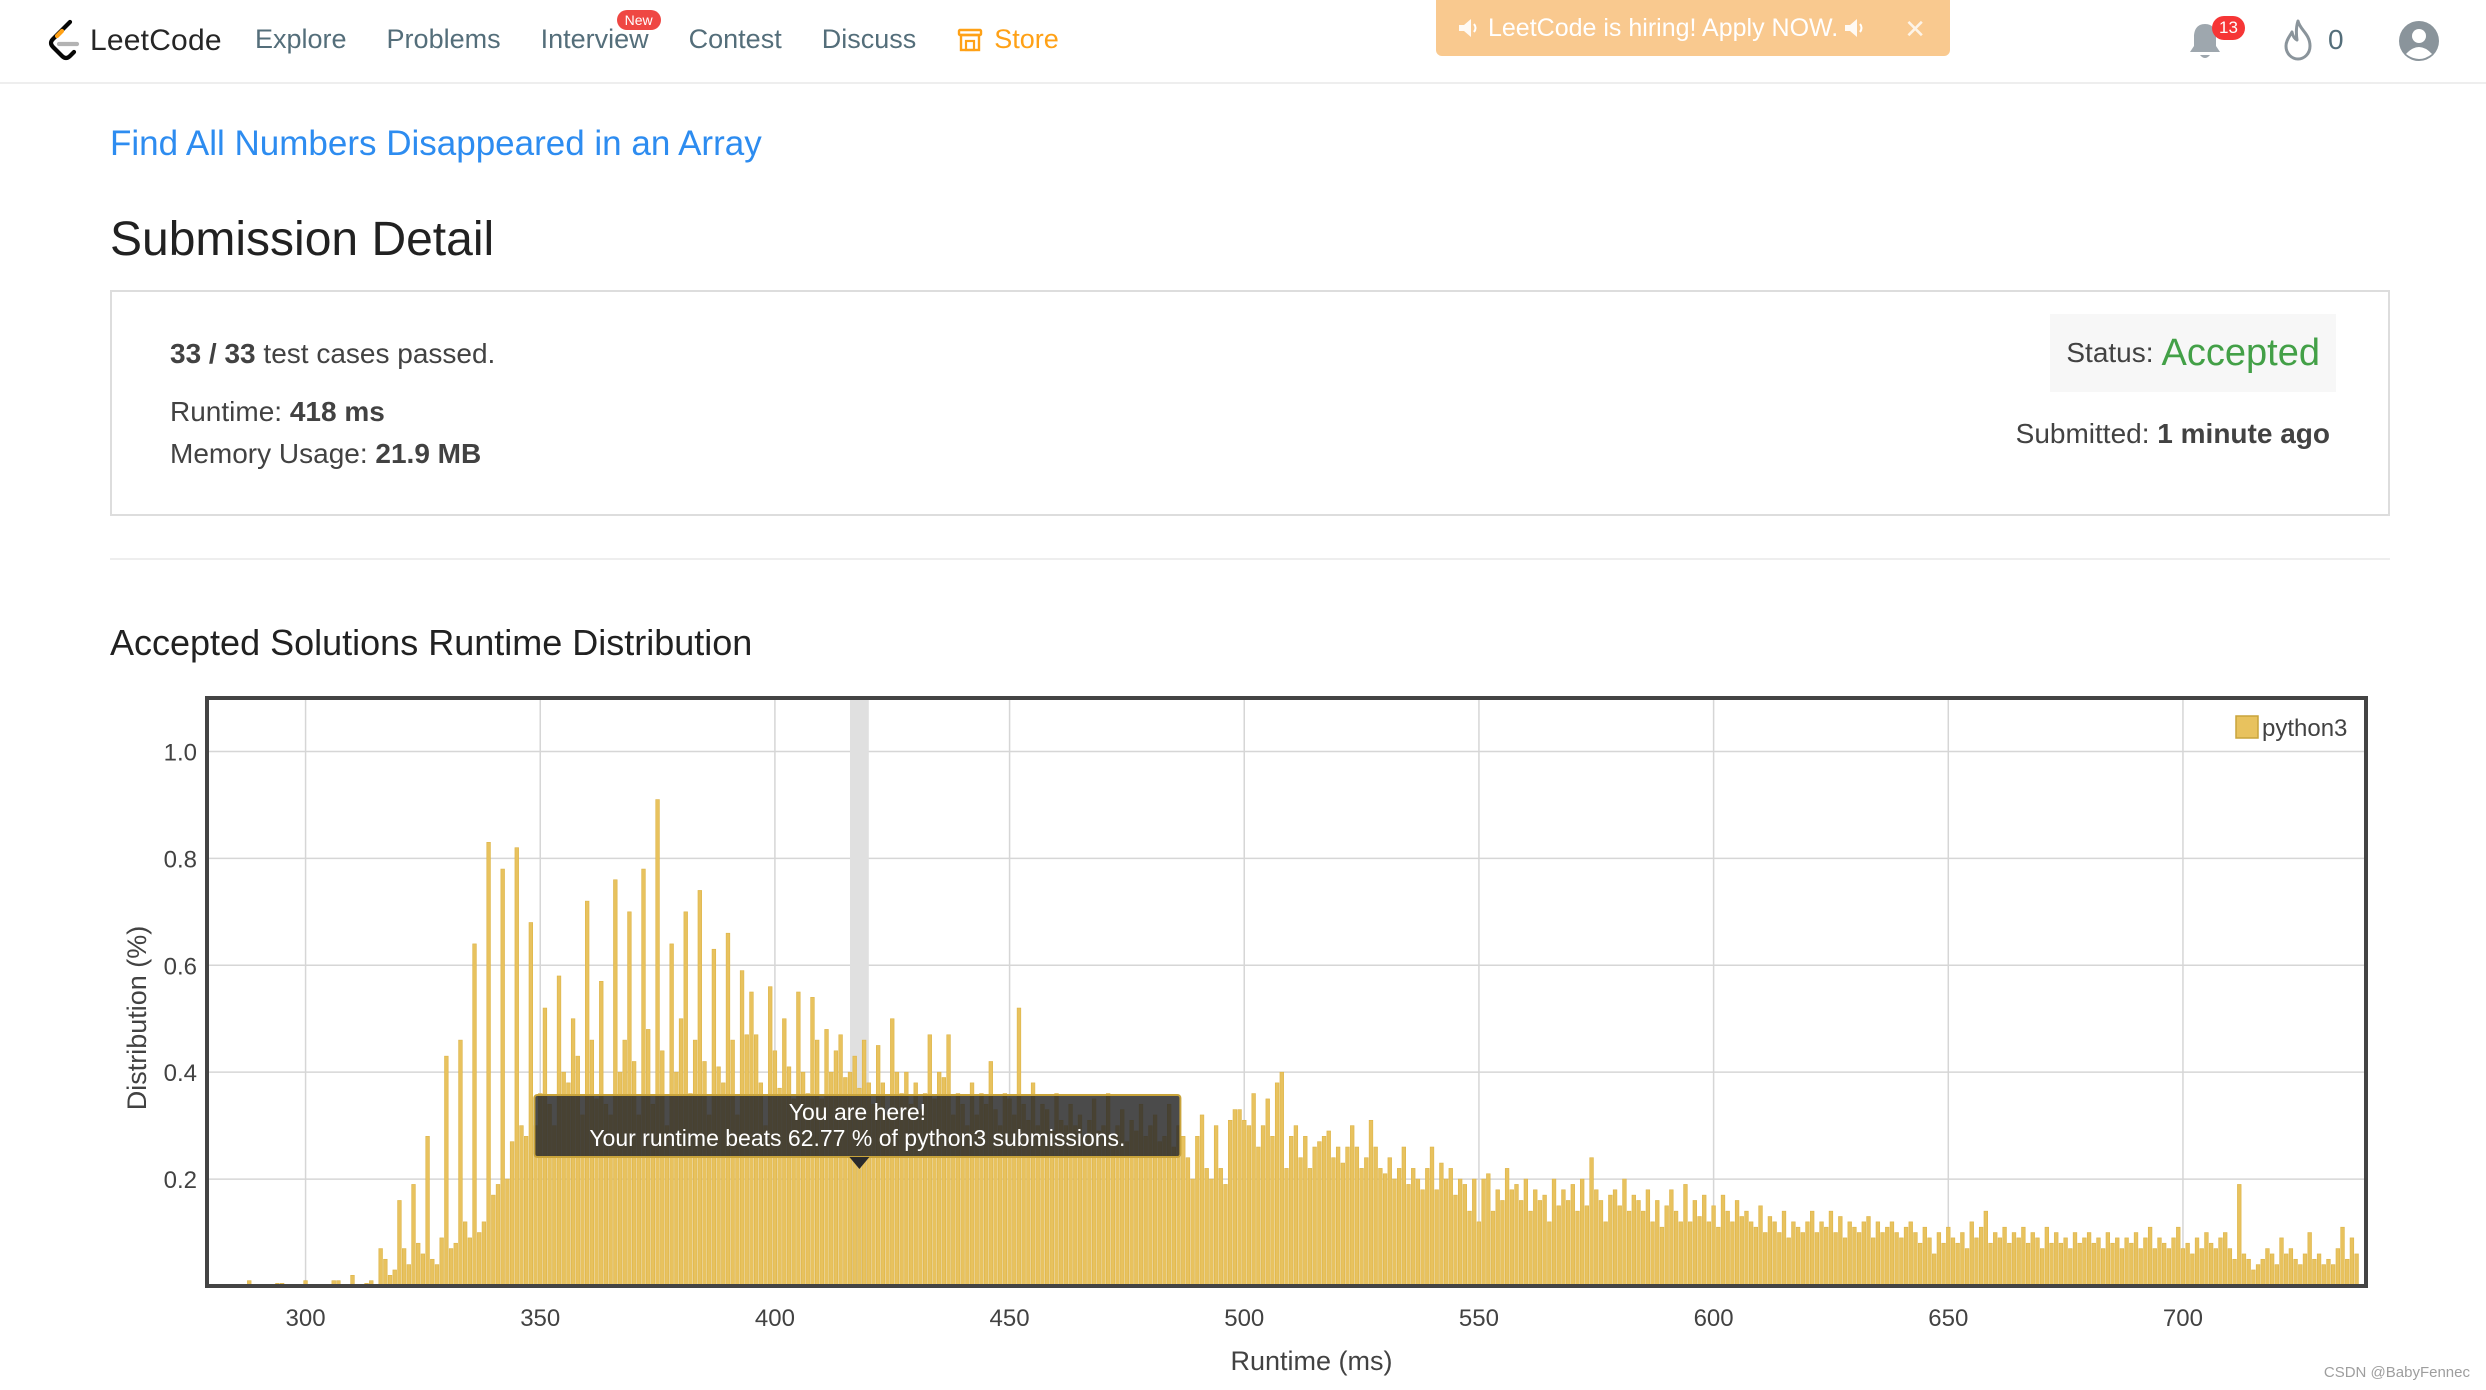 This screenshot has height=1390, width=2486. What do you see at coordinates (1007, 39) in the screenshot?
I see `nav-store: Store` at bounding box center [1007, 39].